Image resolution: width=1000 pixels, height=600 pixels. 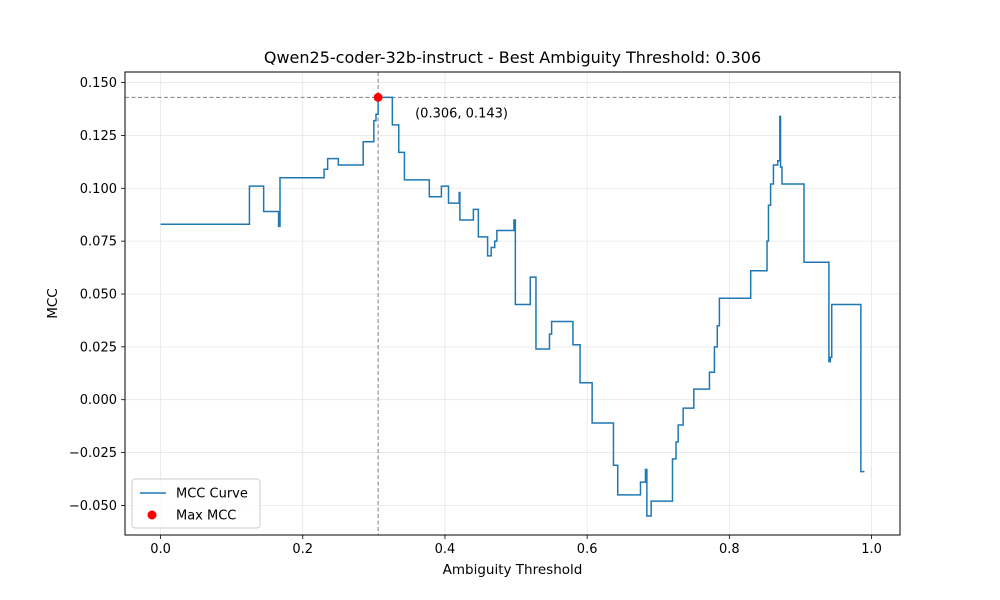 I want to click on y-axis-label: MCC, so click(x=53, y=303).